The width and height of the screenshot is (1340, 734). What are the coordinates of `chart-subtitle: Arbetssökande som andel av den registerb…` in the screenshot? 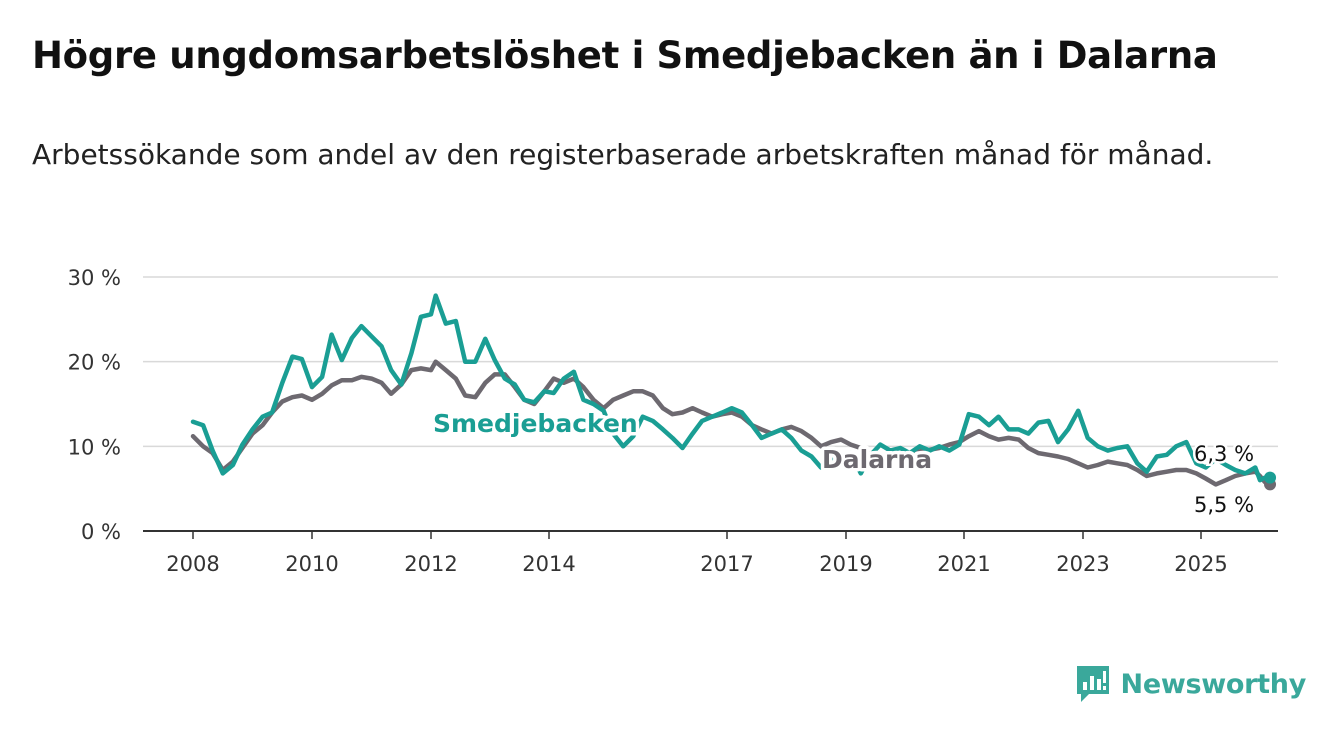 It's located at (623, 154).